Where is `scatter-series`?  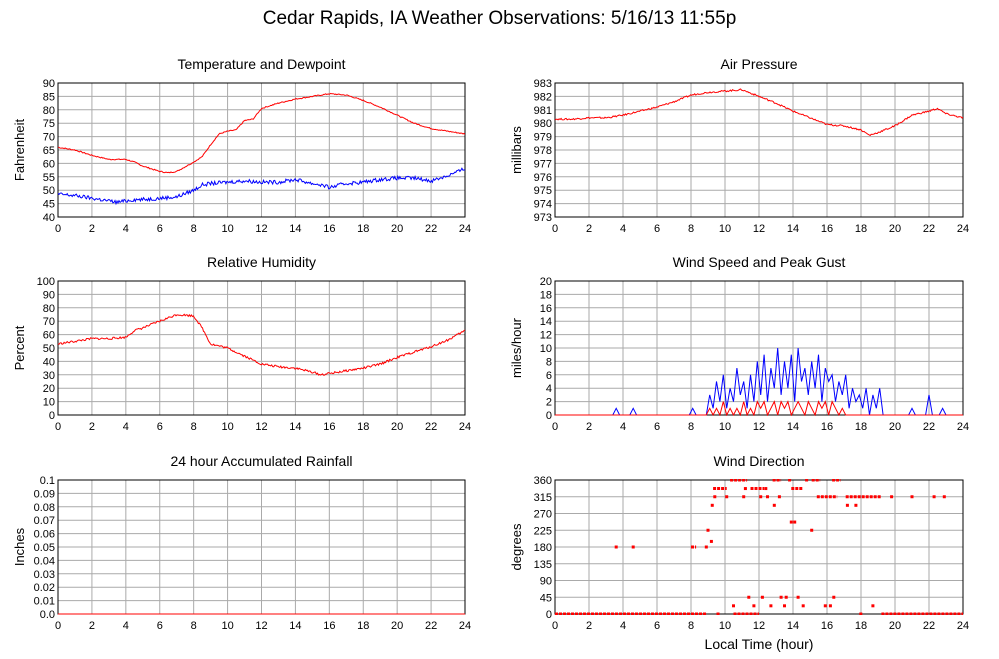
scatter-series is located at coordinates (759, 547).